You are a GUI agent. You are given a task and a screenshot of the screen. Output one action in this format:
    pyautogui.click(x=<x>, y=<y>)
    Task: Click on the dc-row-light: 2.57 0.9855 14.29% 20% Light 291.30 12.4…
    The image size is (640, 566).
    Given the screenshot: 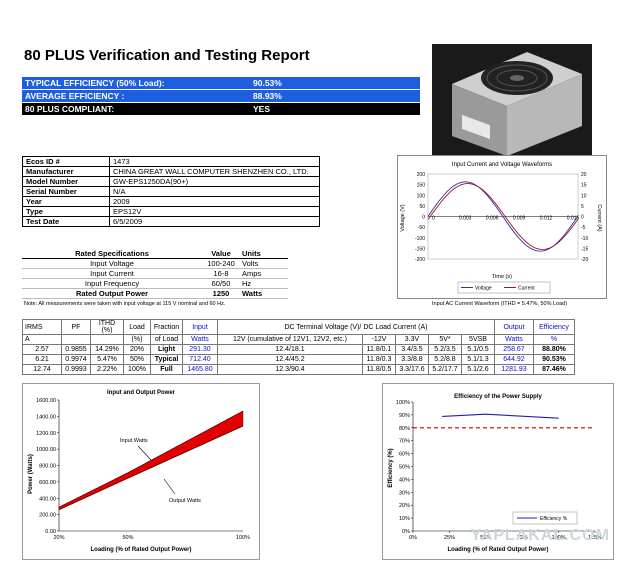 What is the action you would take?
    pyautogui.click(x=298, y=349)
    